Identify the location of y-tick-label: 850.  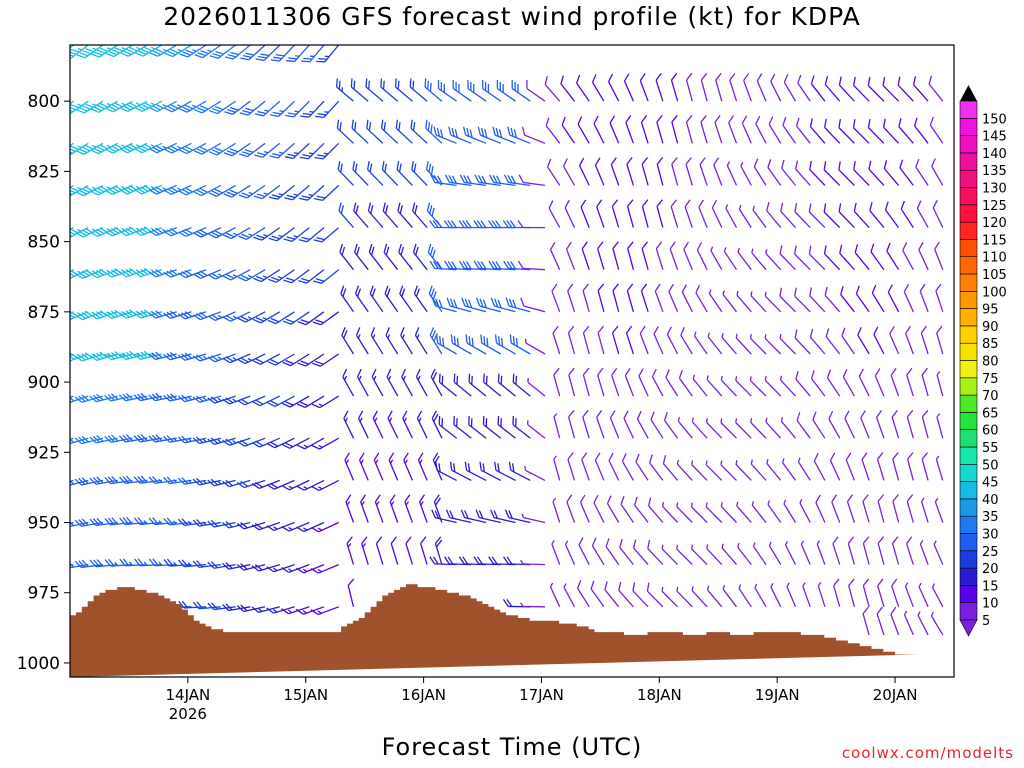
(44, 243).